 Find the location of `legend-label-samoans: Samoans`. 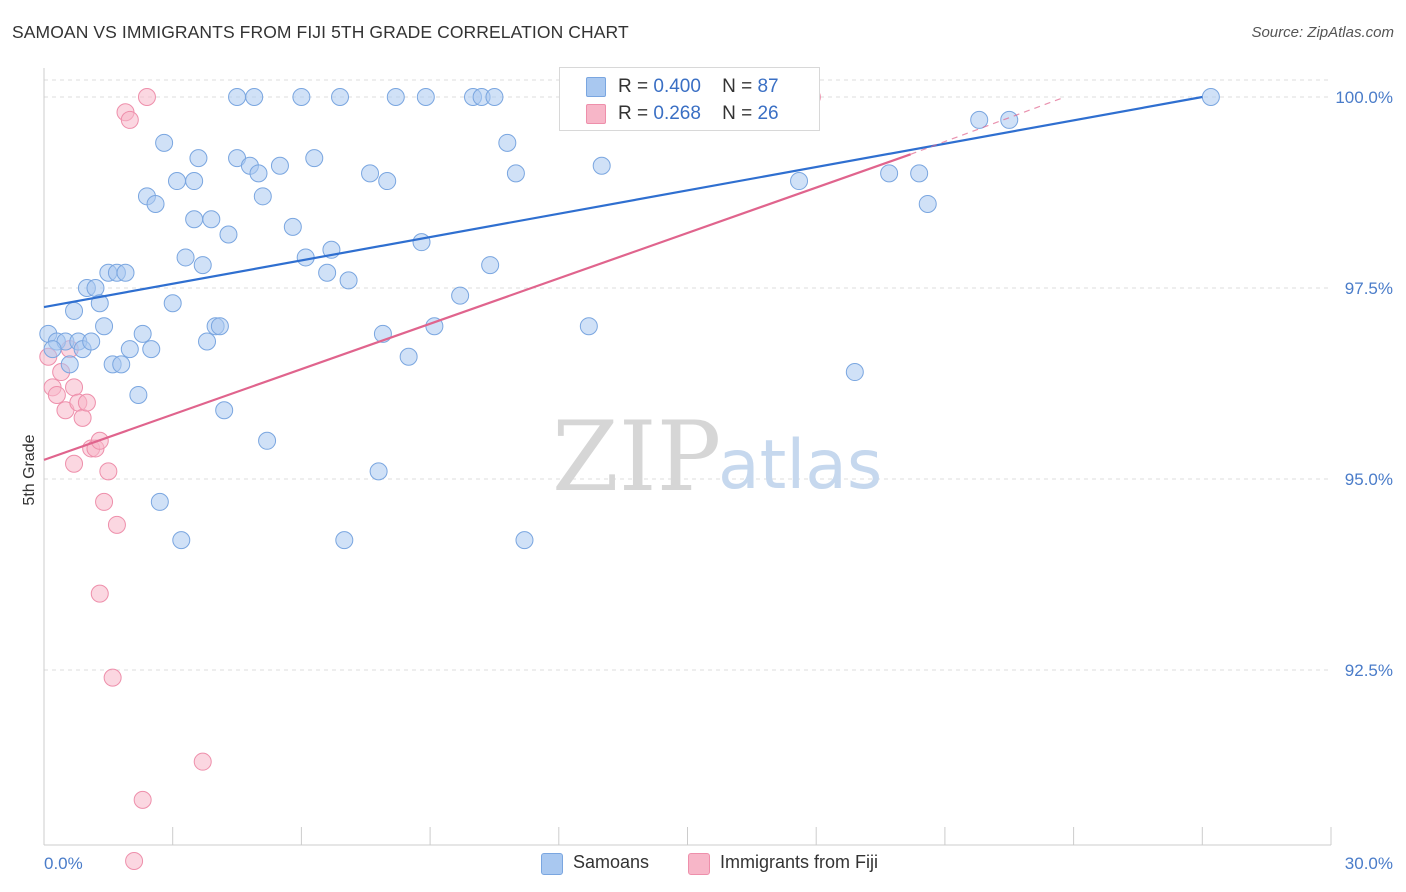

legend-label-samoans: Samoans is located at coordinates (611, 862).